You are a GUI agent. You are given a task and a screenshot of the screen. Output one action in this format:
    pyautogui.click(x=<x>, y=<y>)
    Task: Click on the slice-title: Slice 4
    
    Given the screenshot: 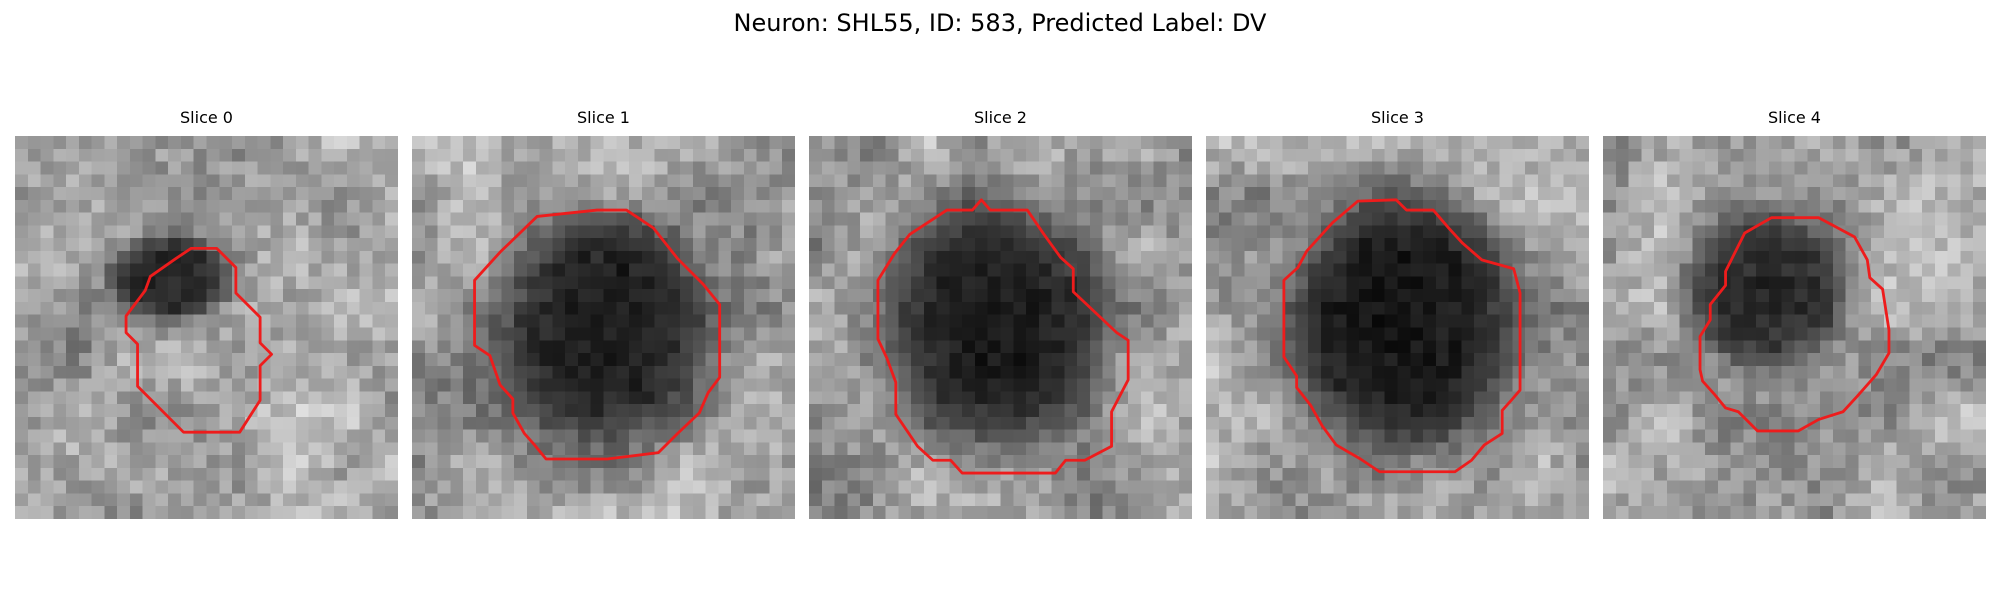 What is the action you would take?
    pyautogui.click(x=1794, y=117)
    